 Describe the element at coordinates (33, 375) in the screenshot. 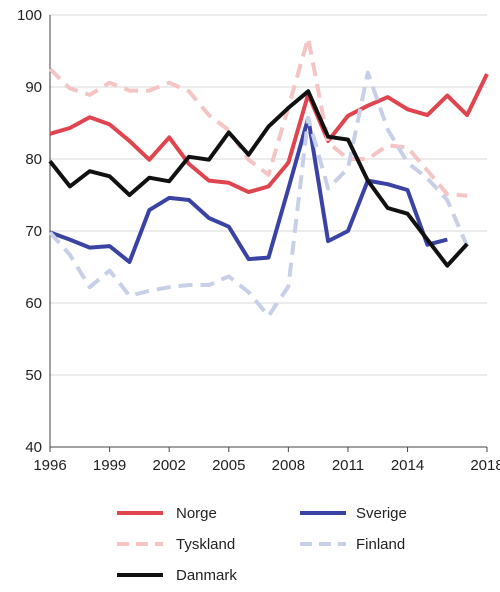

I see `y-tick-label: 50` at that location.